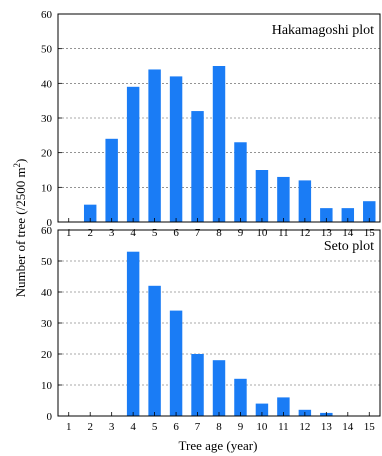 The width and height of the screenshot is (382, 456). Describe the element at coordinates (218, 445) in the screenshot. I see `x-axis-title: Tree age (year)` at that location.